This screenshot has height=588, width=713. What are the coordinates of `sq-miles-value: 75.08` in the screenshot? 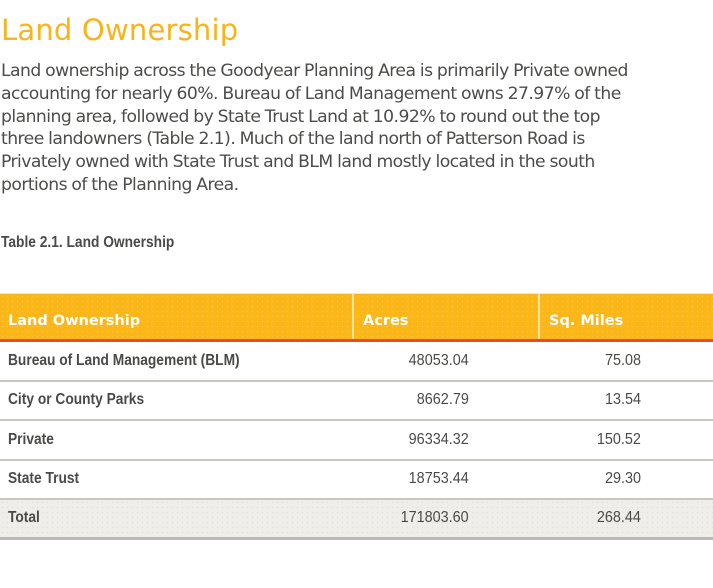 It's located at (622, 360).